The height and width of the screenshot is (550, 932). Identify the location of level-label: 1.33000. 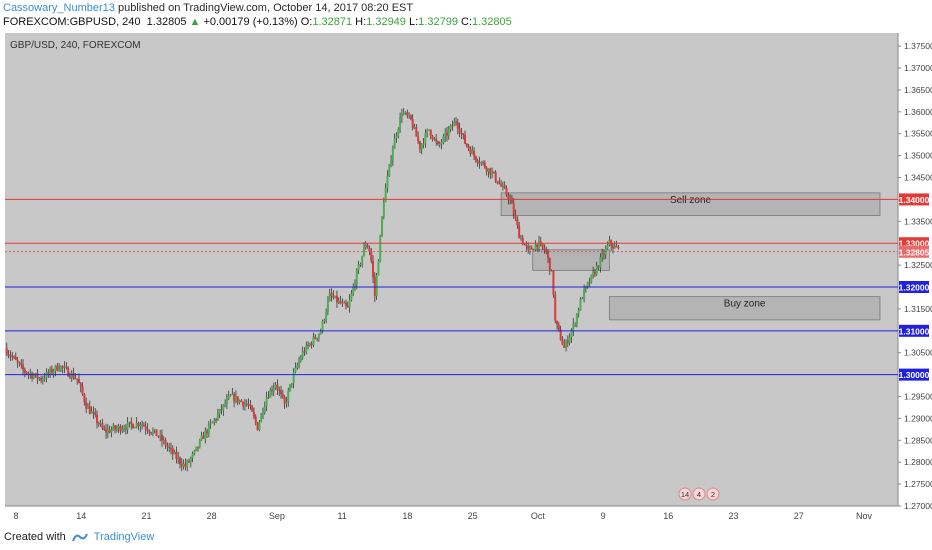
(914, 244).